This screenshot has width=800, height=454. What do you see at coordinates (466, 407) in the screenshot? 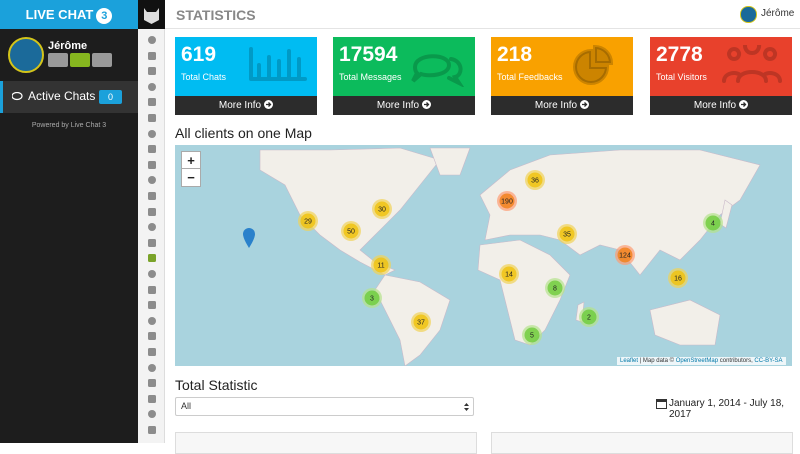
I see `select-arrows` at bounding box center [466, 407].